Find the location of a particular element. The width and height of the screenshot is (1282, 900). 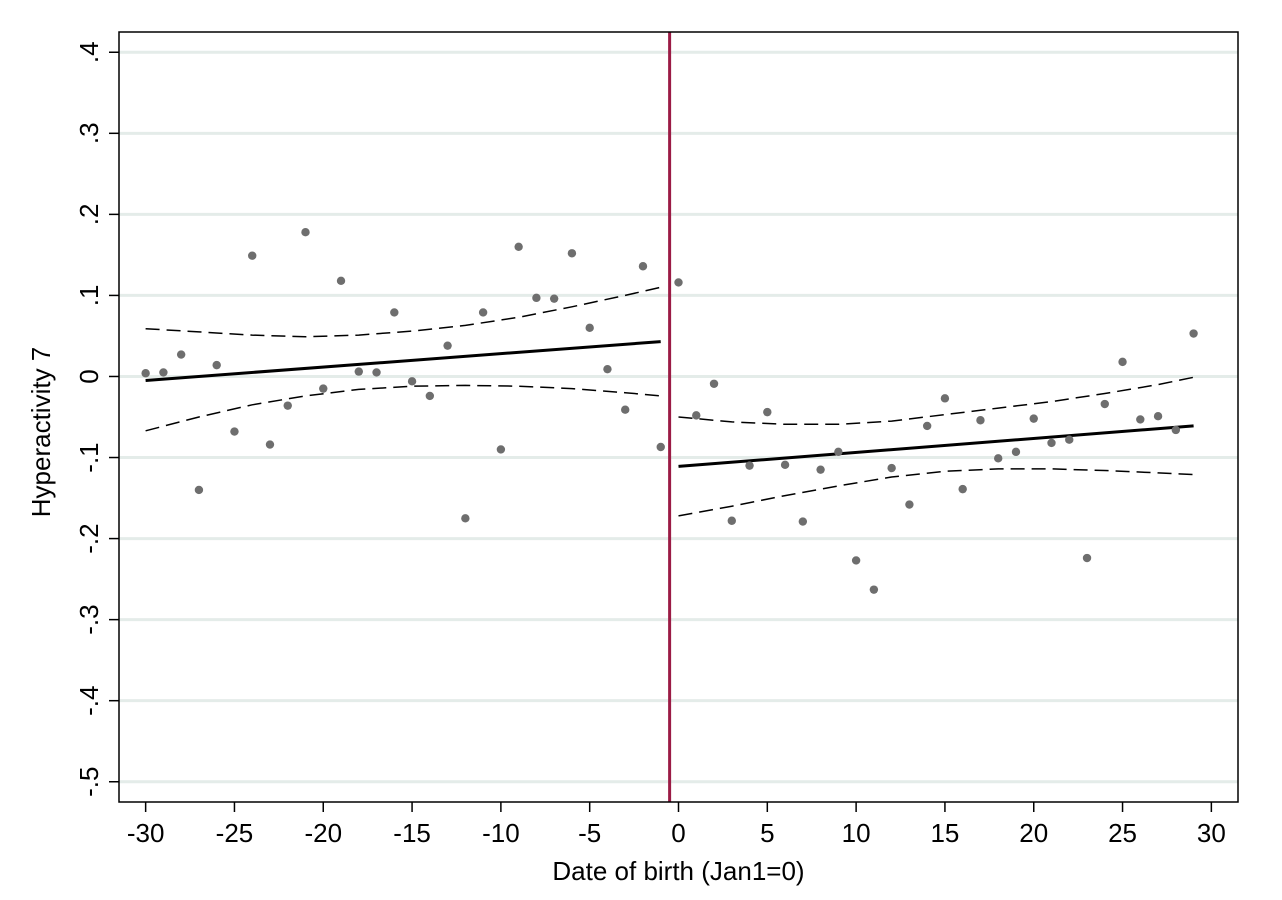

ci-left-lower-line is located at coordinates (403, 408).